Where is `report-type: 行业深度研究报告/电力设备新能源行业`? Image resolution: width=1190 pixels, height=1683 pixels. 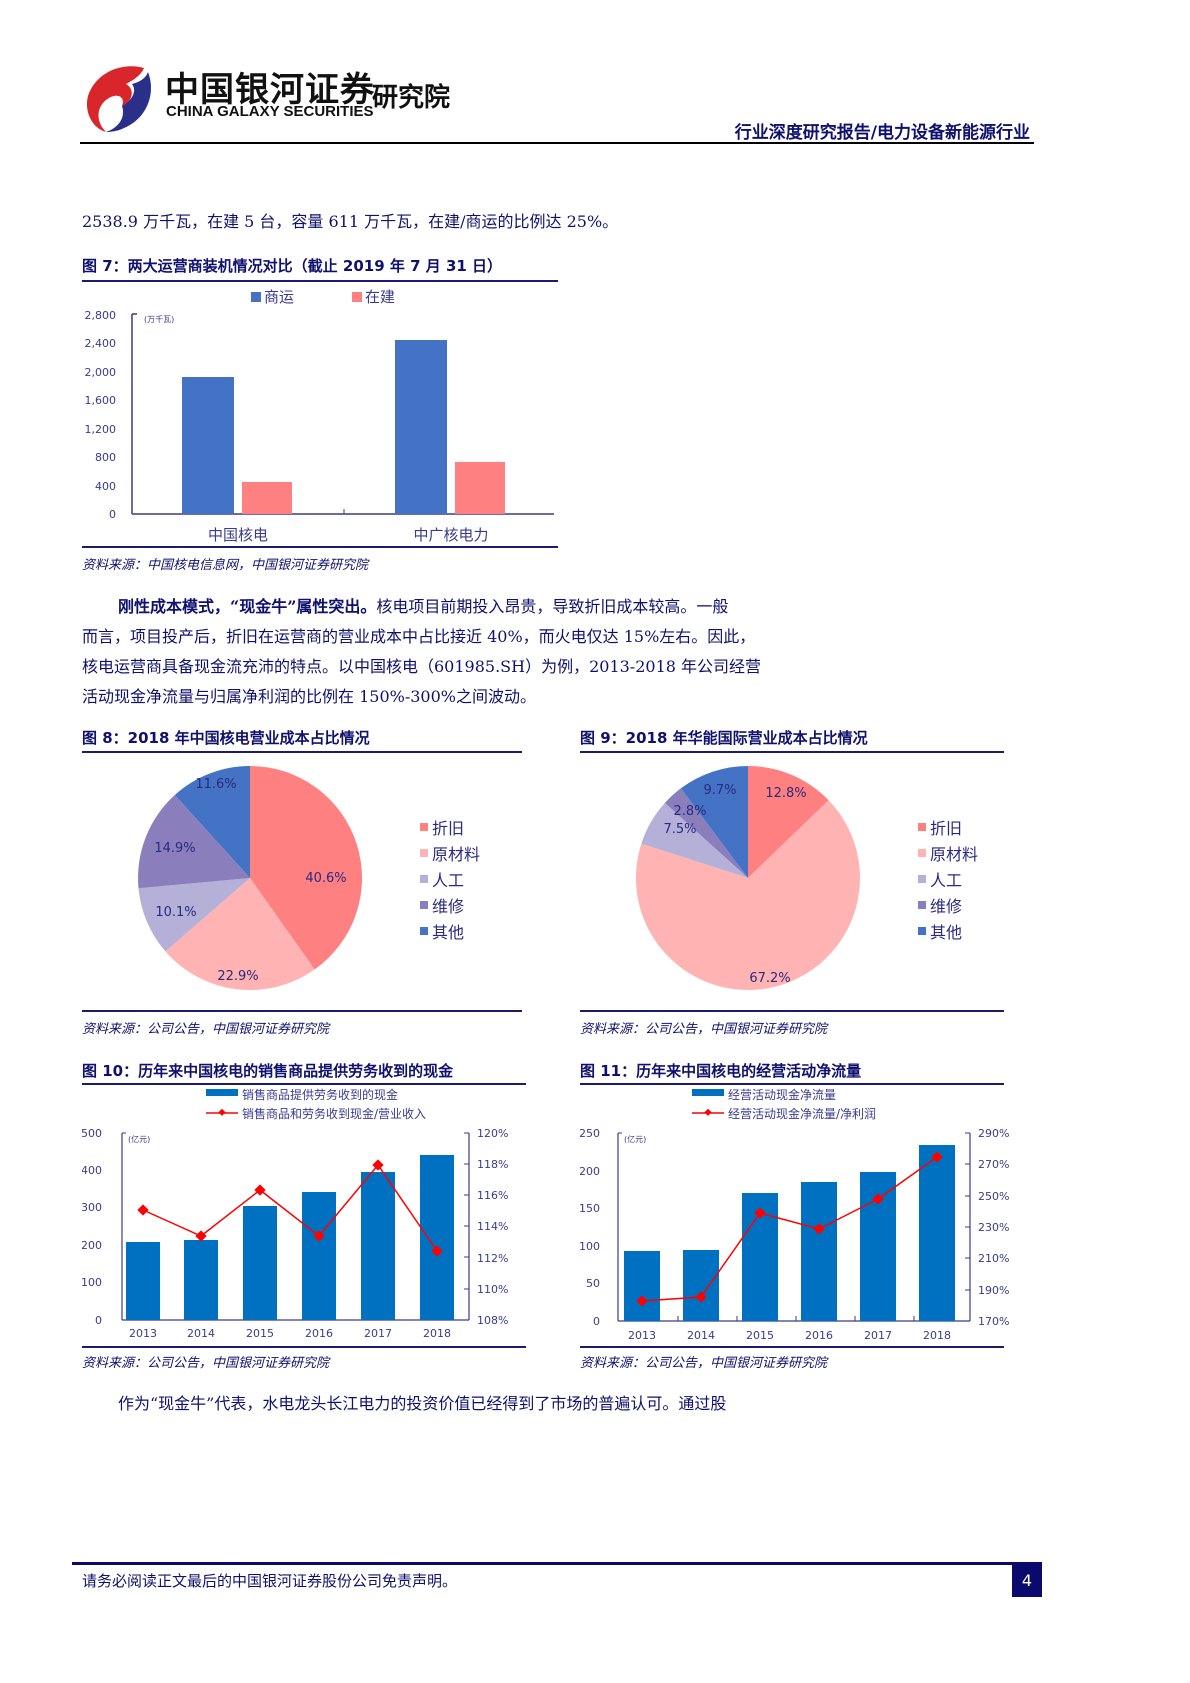
report-type: 行业深度研究报告/电力设备新能源行业 is located at coordinates (882, 133).